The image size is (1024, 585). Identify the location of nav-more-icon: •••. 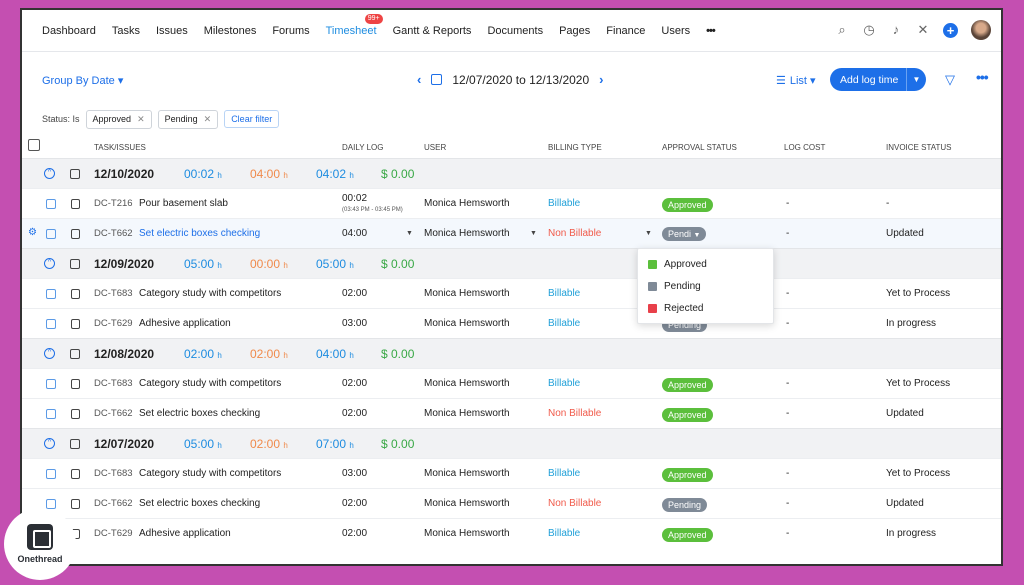
(711, 30).